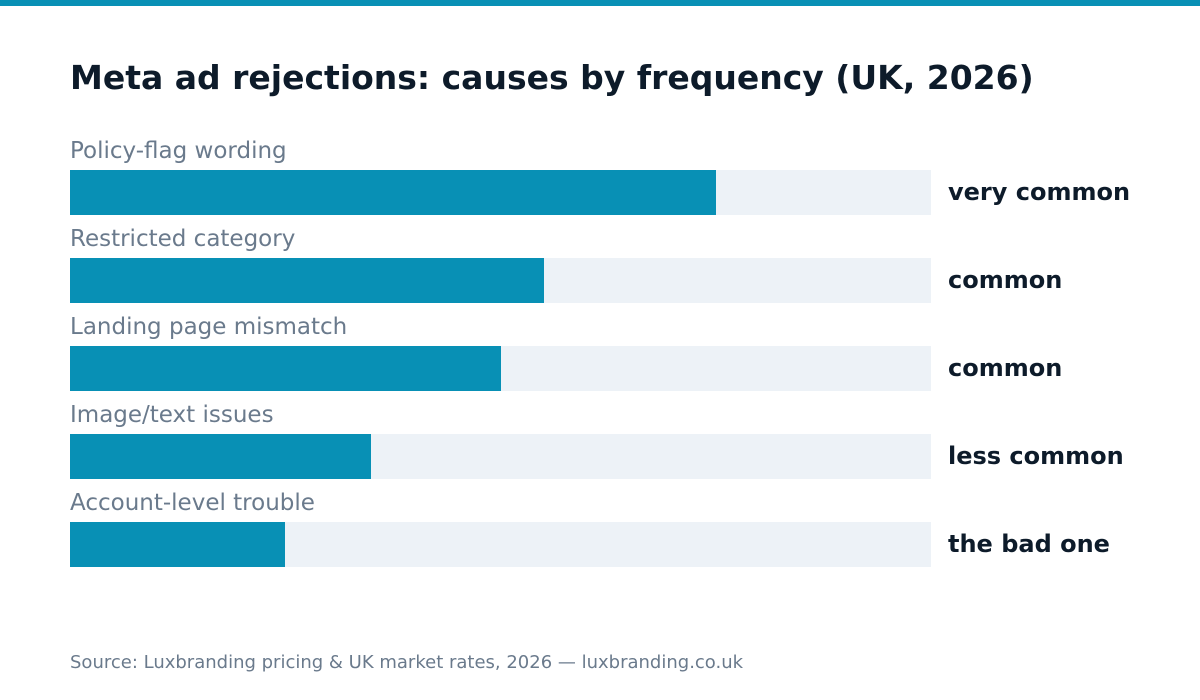 The height and width of the screenshot is (700, 1200). I want to click on category-label: Restricted category, so click(183, 239).